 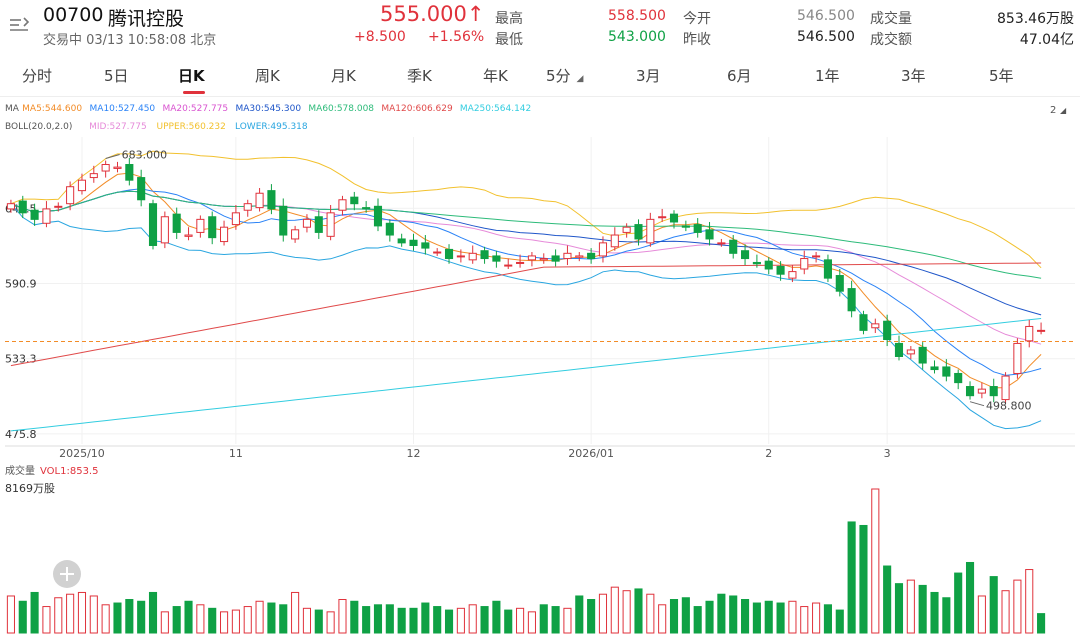 I want to click on tab-weekly-k: 周K, so click(x=267, y=76).